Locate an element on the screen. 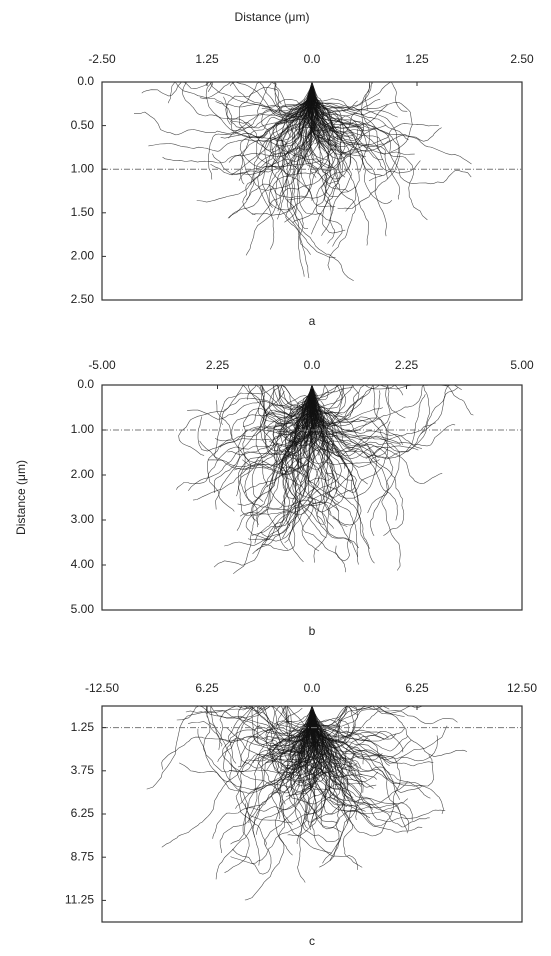 The image size is (551, 956). y-tick-label: 5.00 is located at coordinates (83, 609).